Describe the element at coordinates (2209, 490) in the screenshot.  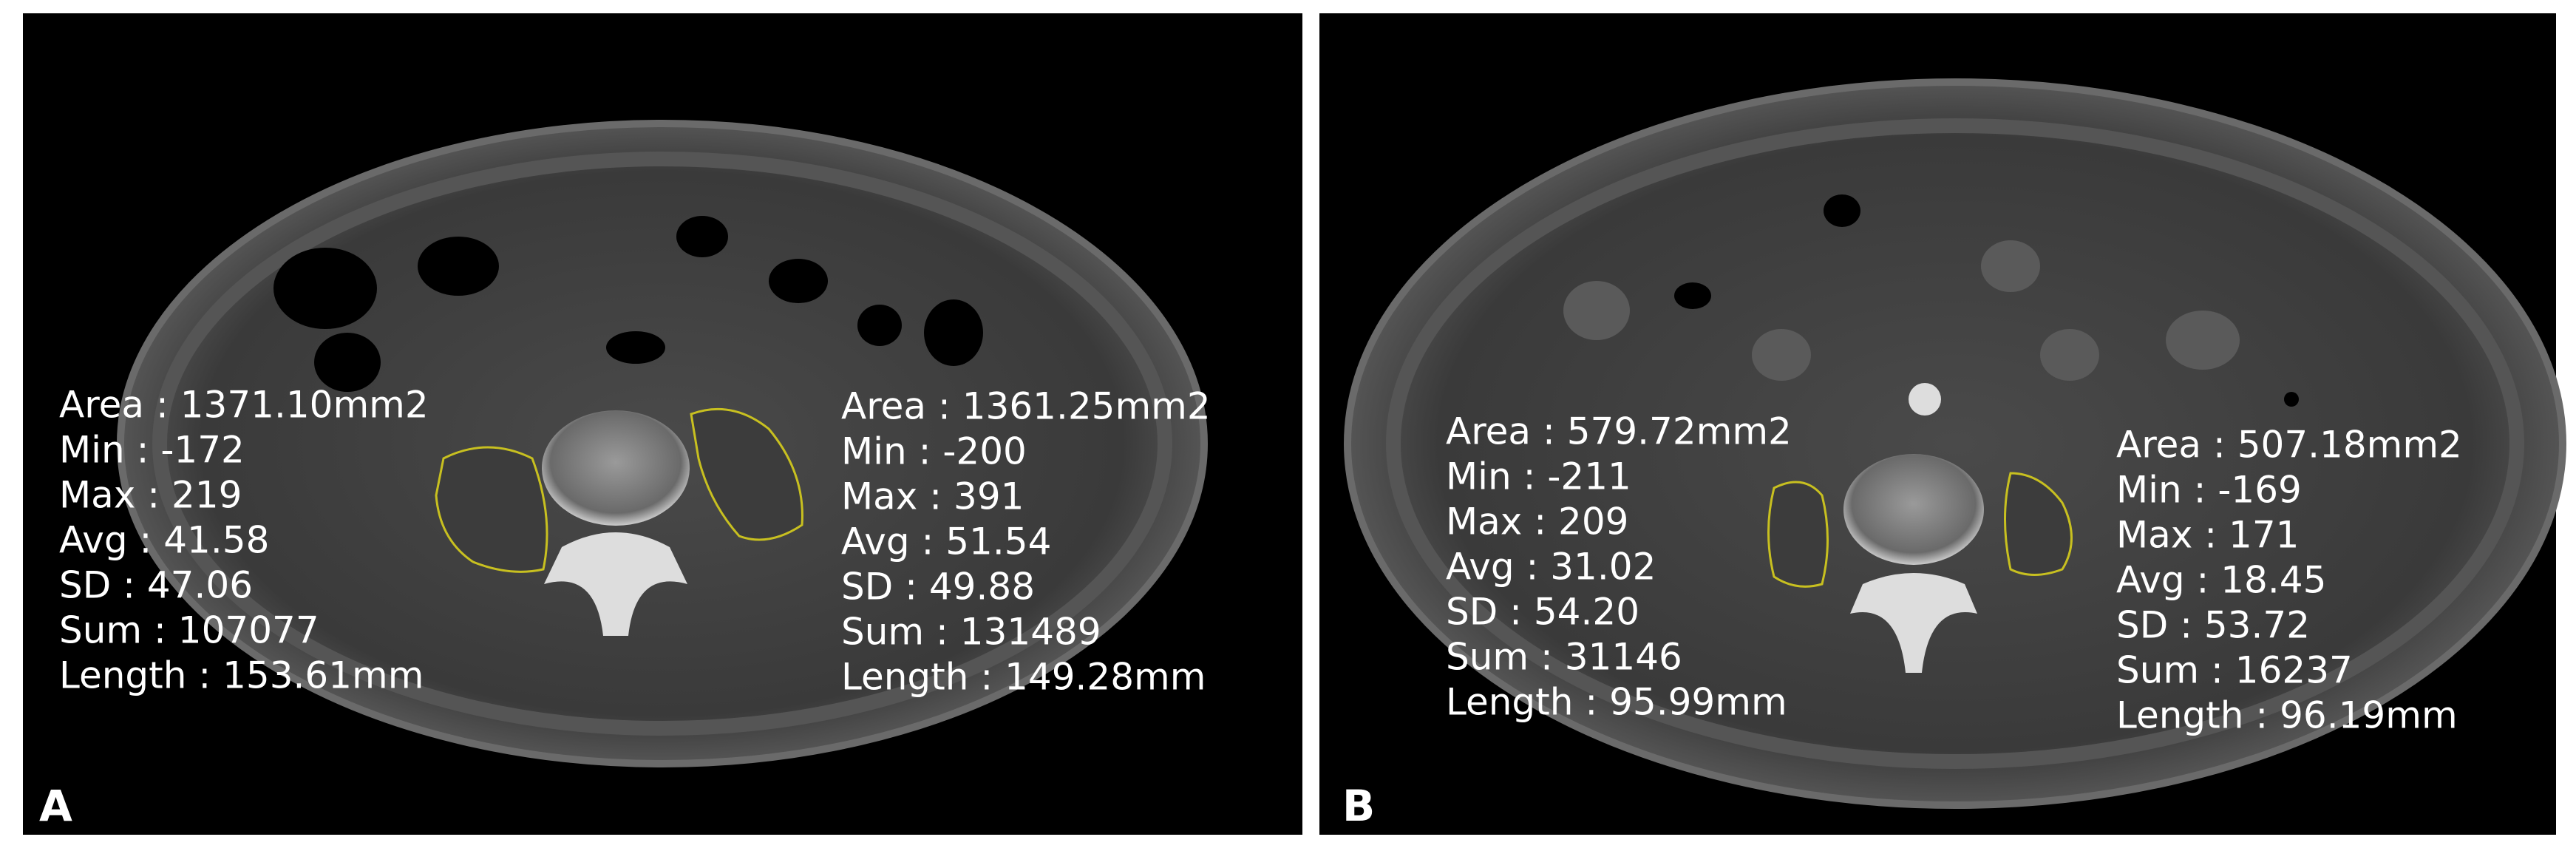
I see `roi-stat: Min : -169` at that location.